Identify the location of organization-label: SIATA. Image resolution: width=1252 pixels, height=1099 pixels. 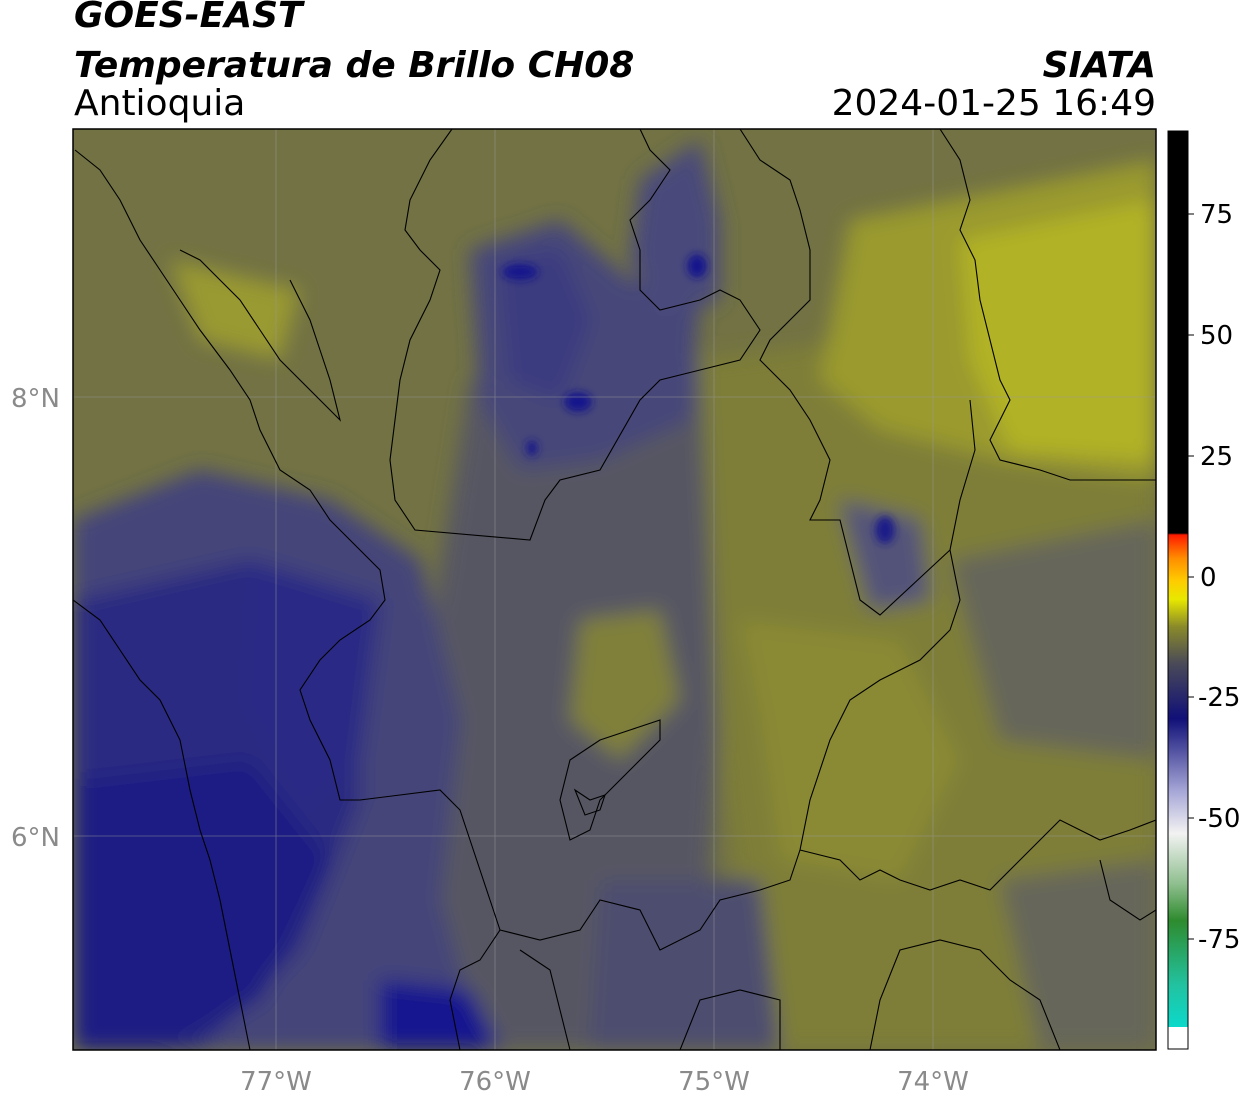
(1099, 65).